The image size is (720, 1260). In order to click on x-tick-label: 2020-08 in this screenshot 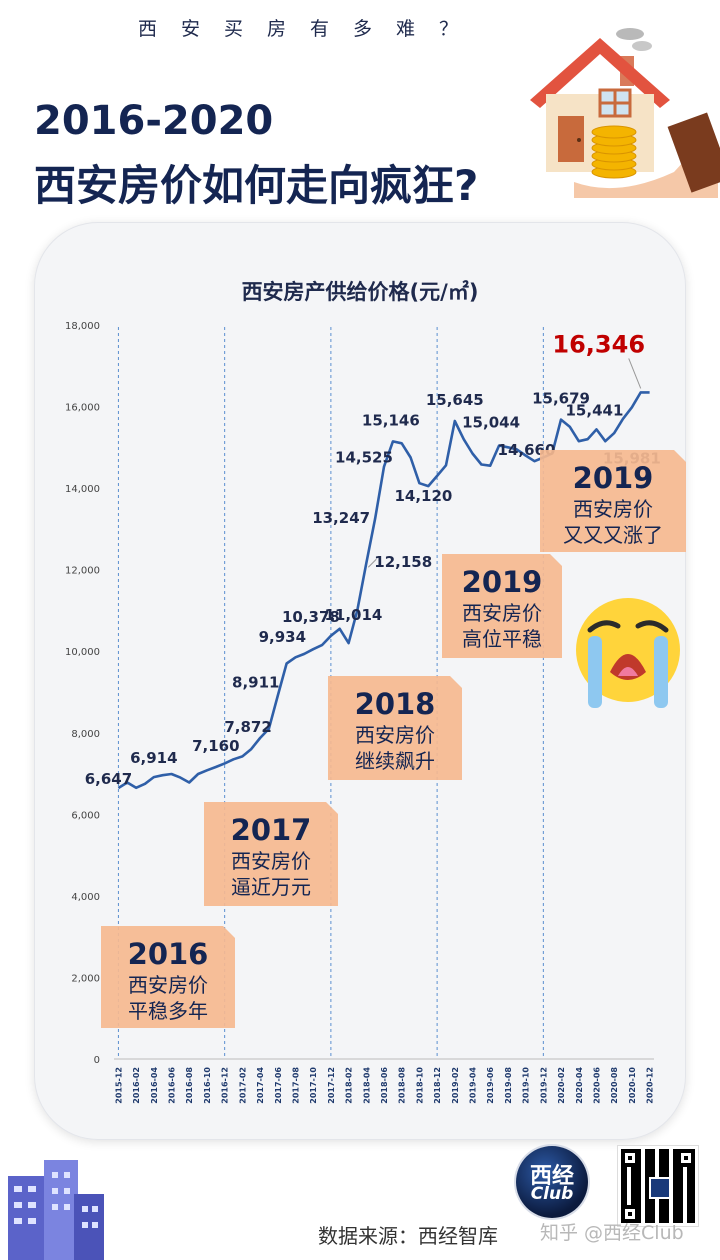, I will do `click(614, 1085)`.